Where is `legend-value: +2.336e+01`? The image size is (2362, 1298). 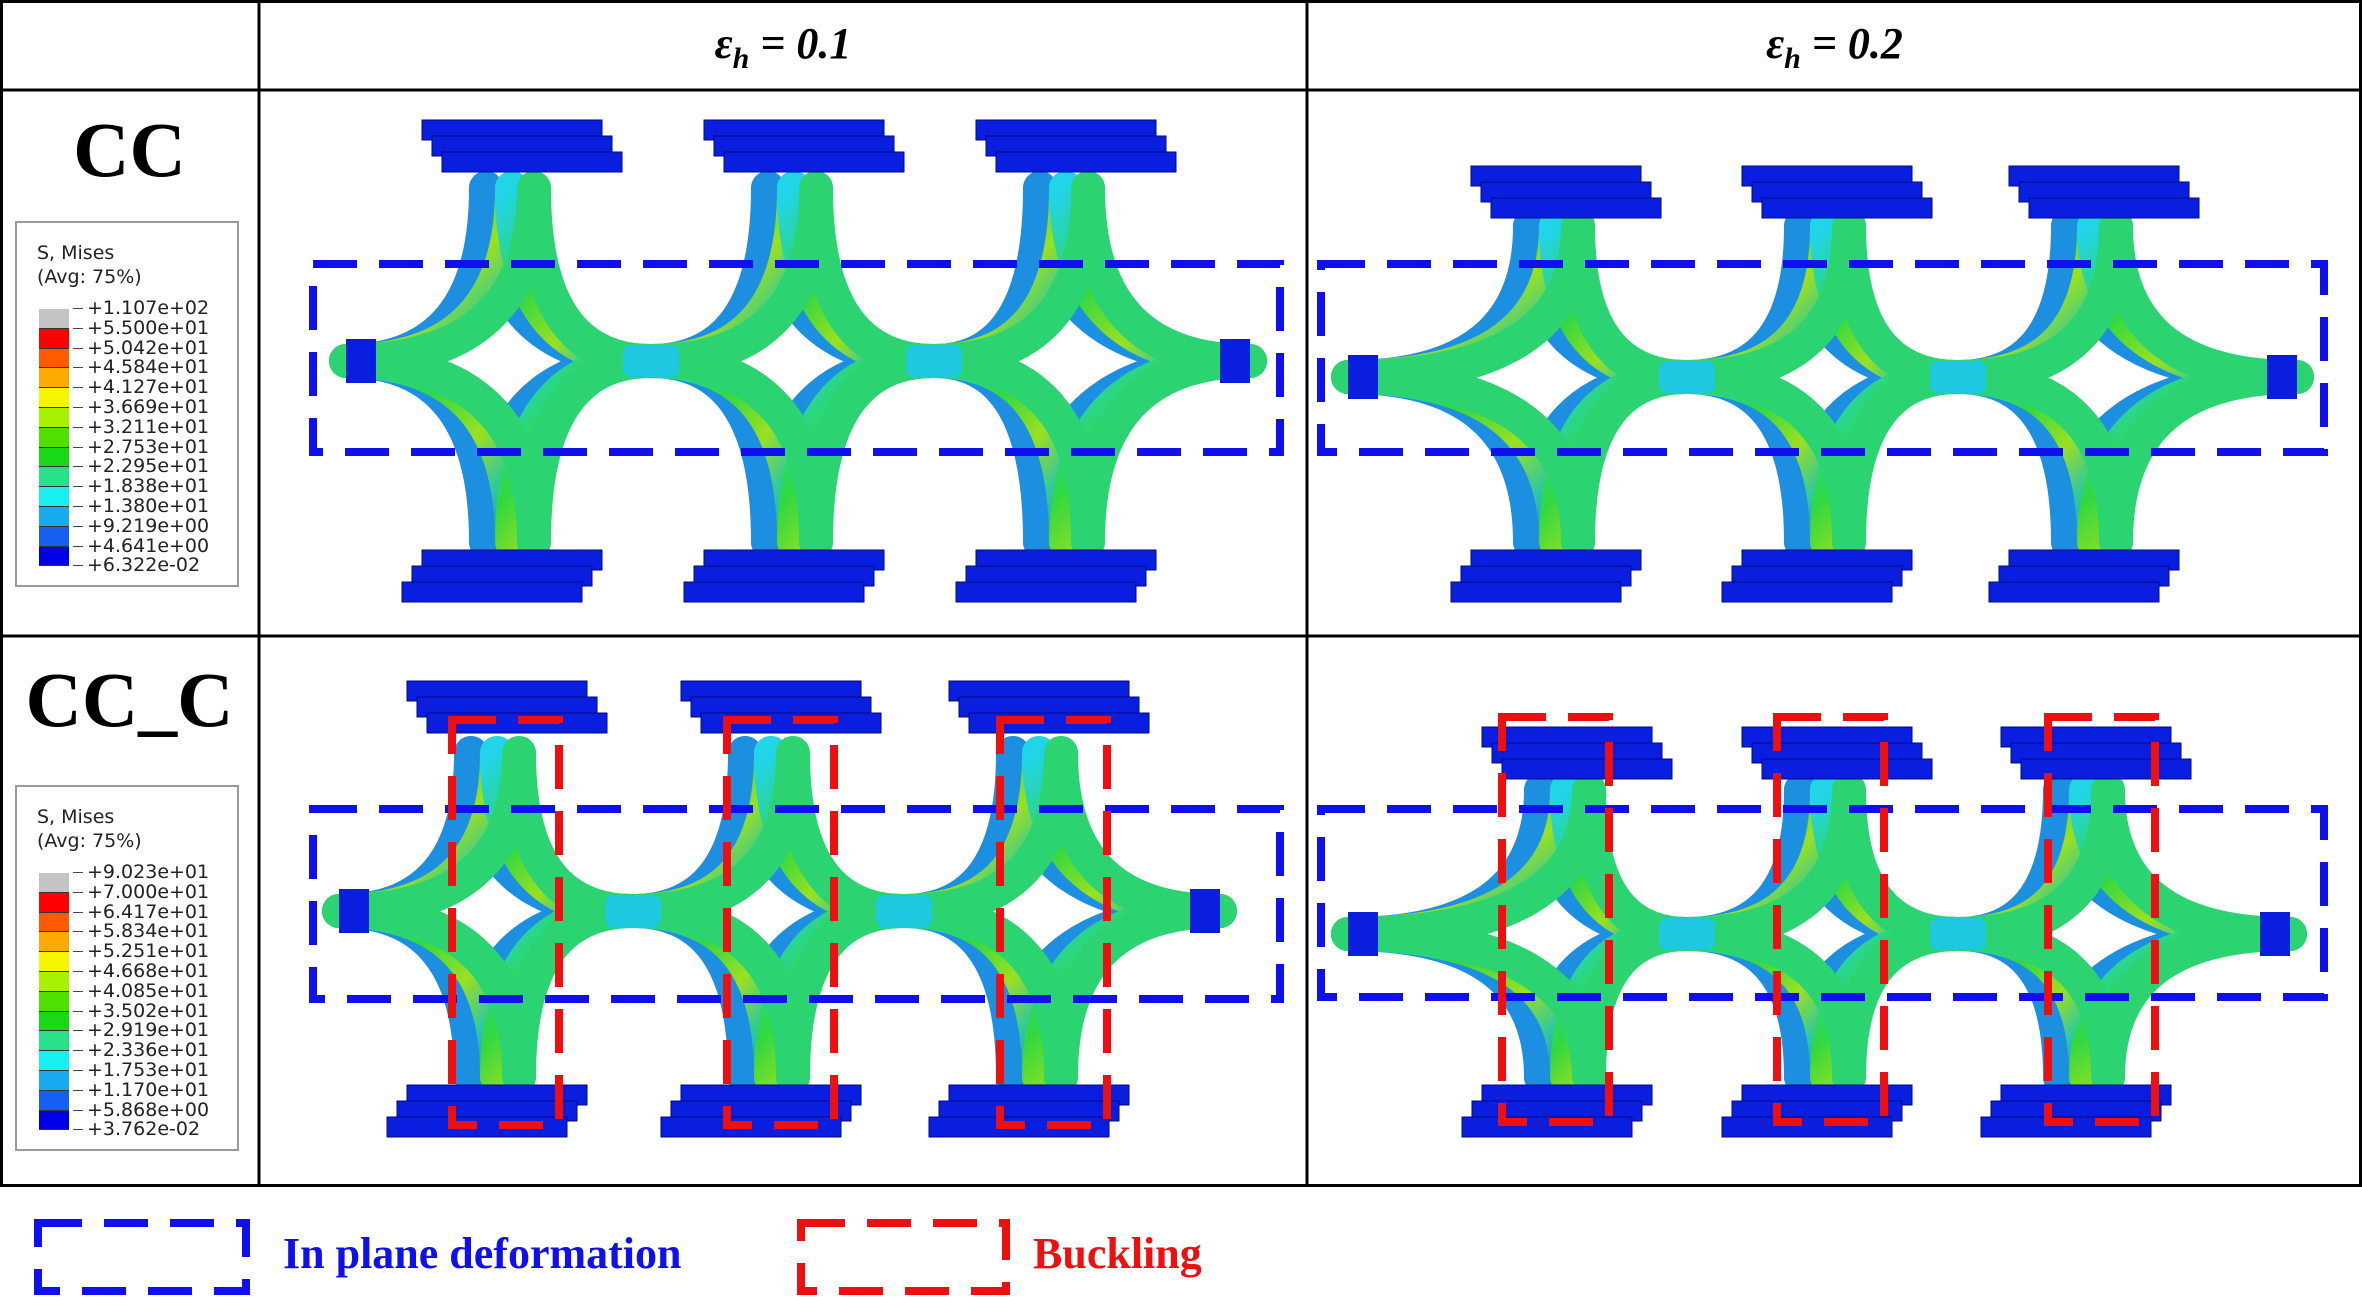 legend-value: +2.336e+01 is located at coordinates (141, 1050).